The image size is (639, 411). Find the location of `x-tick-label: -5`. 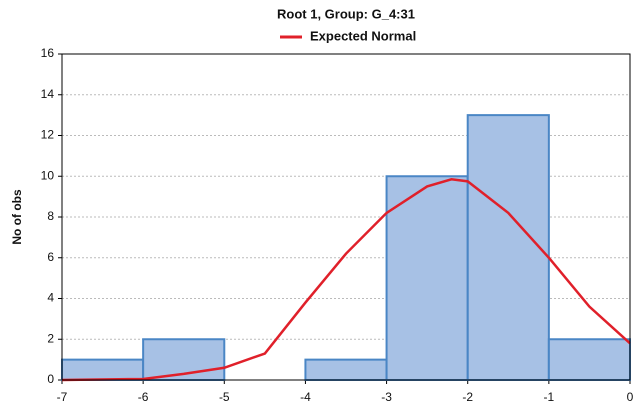

x-tick-label: -5 is located at coordinates (224, 397).